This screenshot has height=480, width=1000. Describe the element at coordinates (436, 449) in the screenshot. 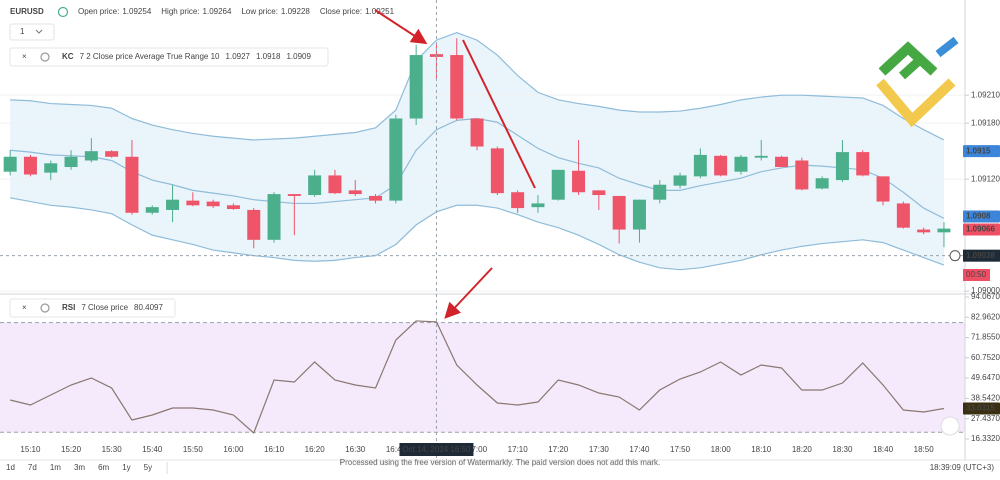

I see `crosshair-time-label: Oct 14, 2024 16:50` at that location.